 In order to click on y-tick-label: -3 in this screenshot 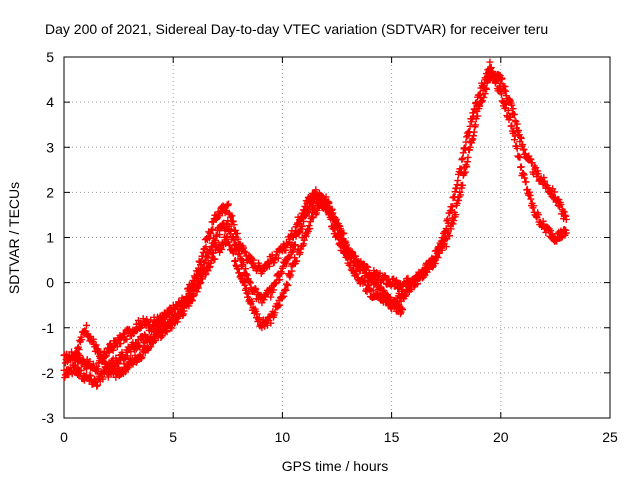, I will do `click(48, 418)`.